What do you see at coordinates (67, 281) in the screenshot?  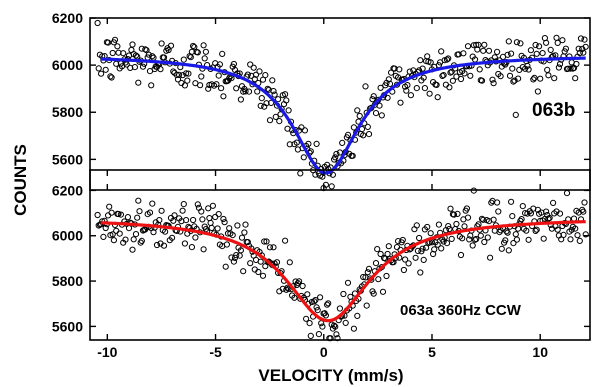 I see `y-tick-label: 5800` at bounding box center [67, 281].